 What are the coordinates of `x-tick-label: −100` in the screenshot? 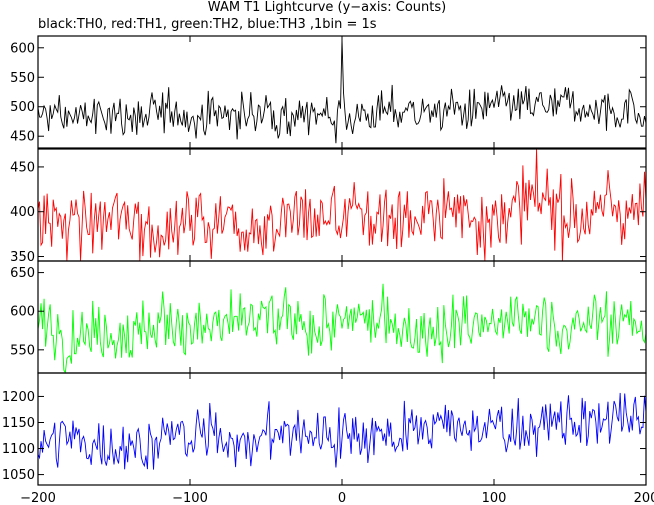 It's located at (190, 498).